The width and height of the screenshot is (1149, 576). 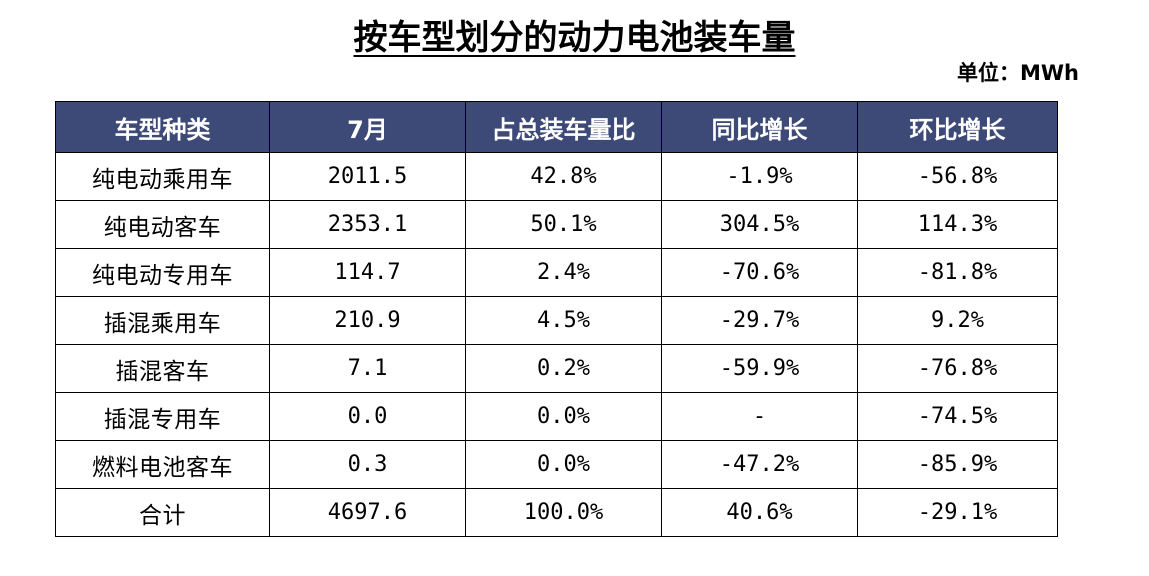 I want to click on cell-vehicle-type: 纯电动客车, so click(x=162, y=224).